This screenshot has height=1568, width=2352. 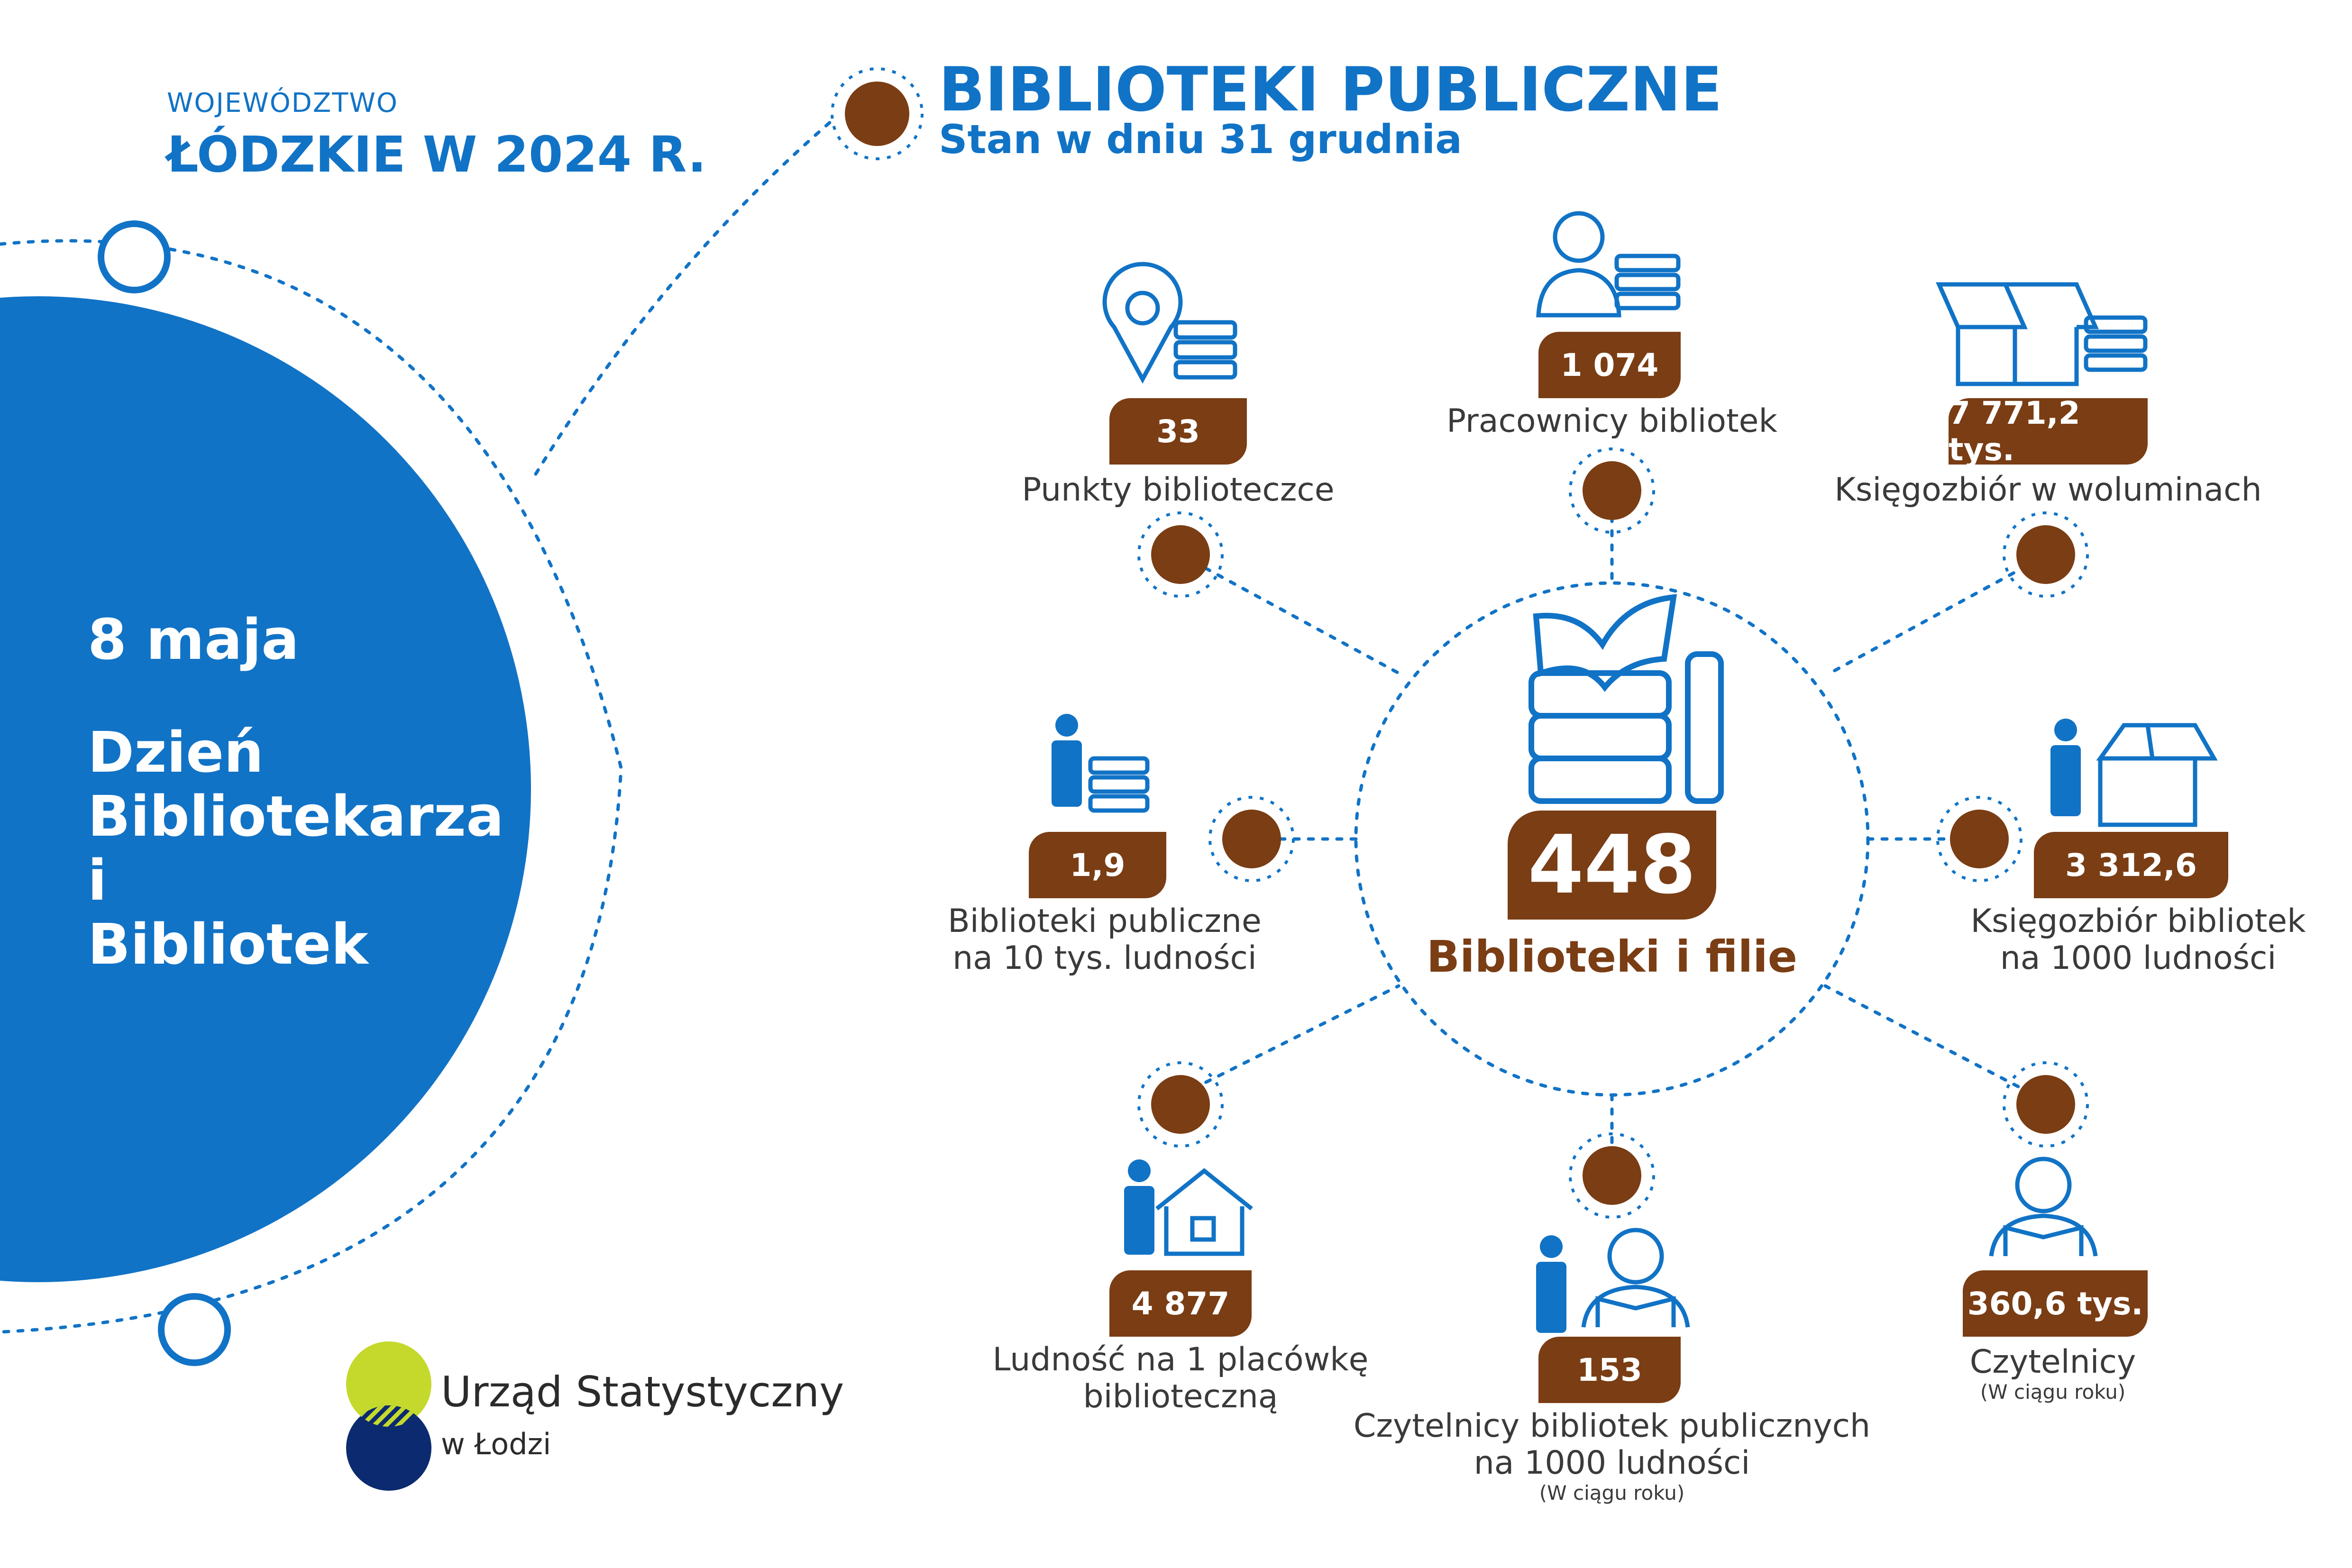 I want to click on collection-value-badge: 7 771,2 tys., so click(x=2048, y=431).